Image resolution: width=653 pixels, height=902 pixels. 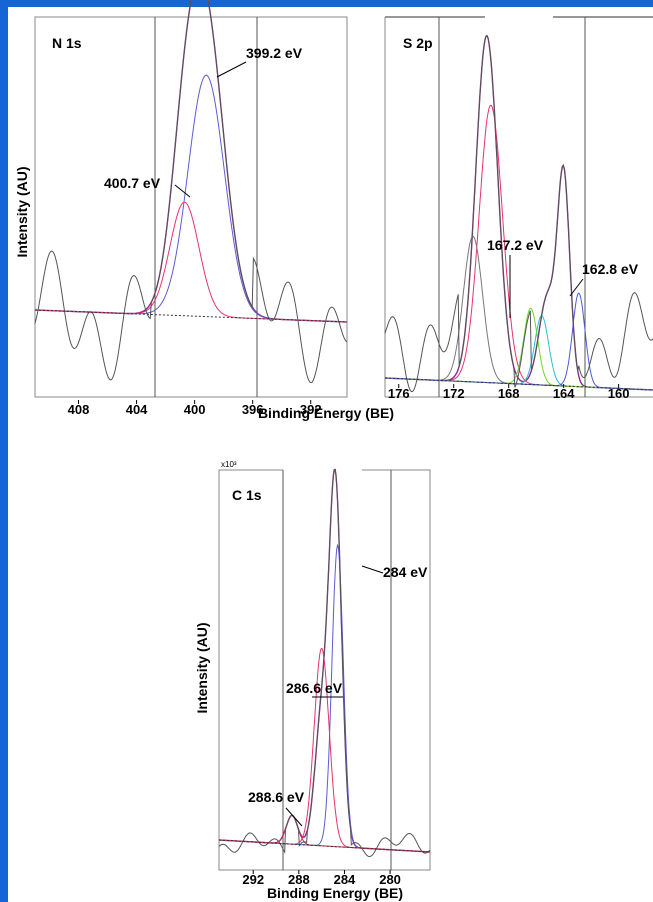 I want to click on annotation-label: 284 eV, so click(x=405, y=572).